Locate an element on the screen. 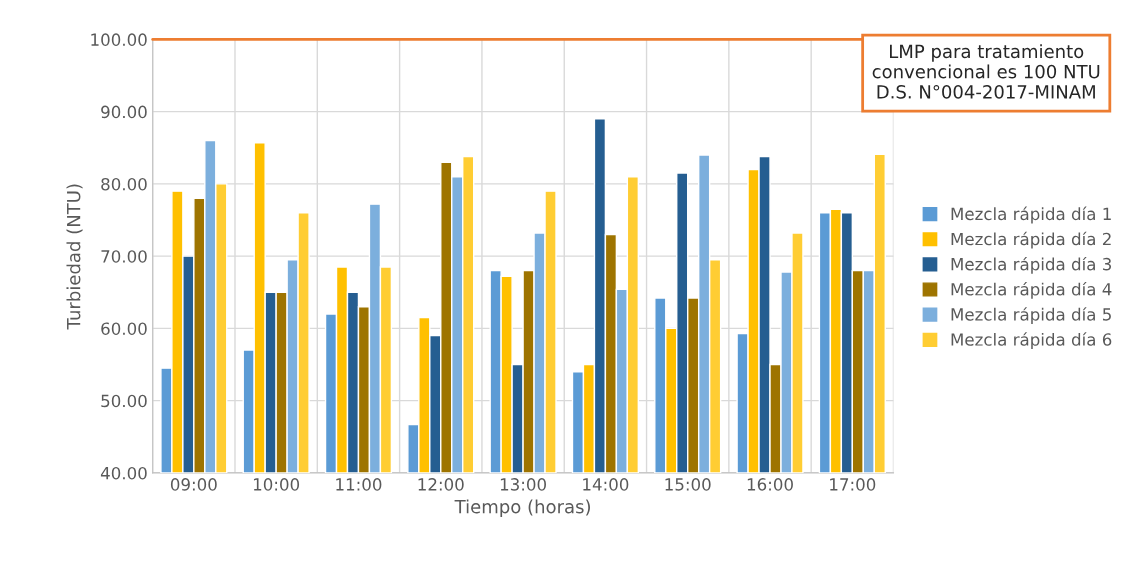  ref-line-label: LMP para tratamiento convencional es 100 NTU D.S. N°004-2017-MINAM is located at coordinates (986, 71).